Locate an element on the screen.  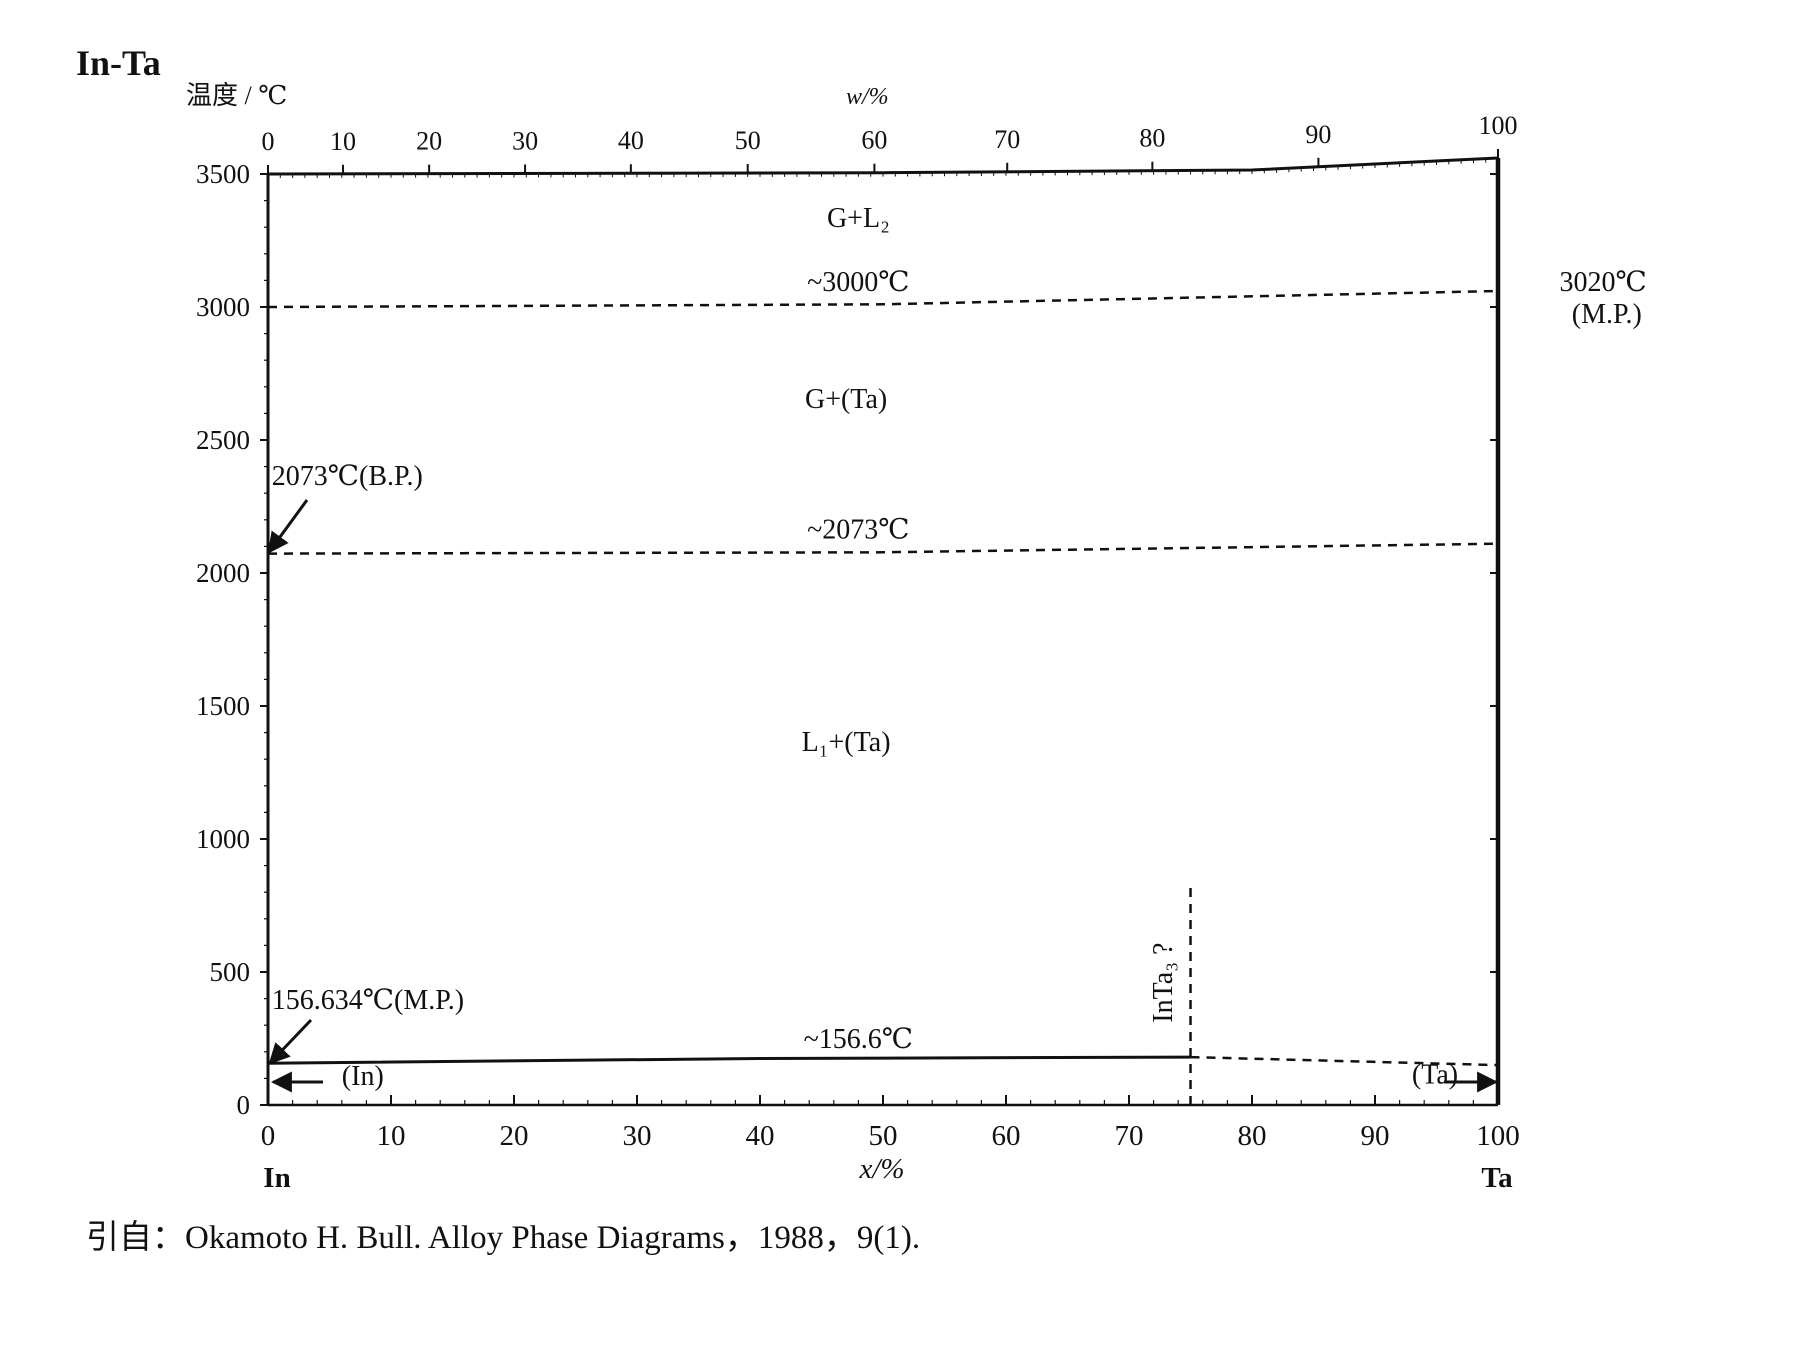
x-tick-label: 80 is located at coordinates (1252, 1136).